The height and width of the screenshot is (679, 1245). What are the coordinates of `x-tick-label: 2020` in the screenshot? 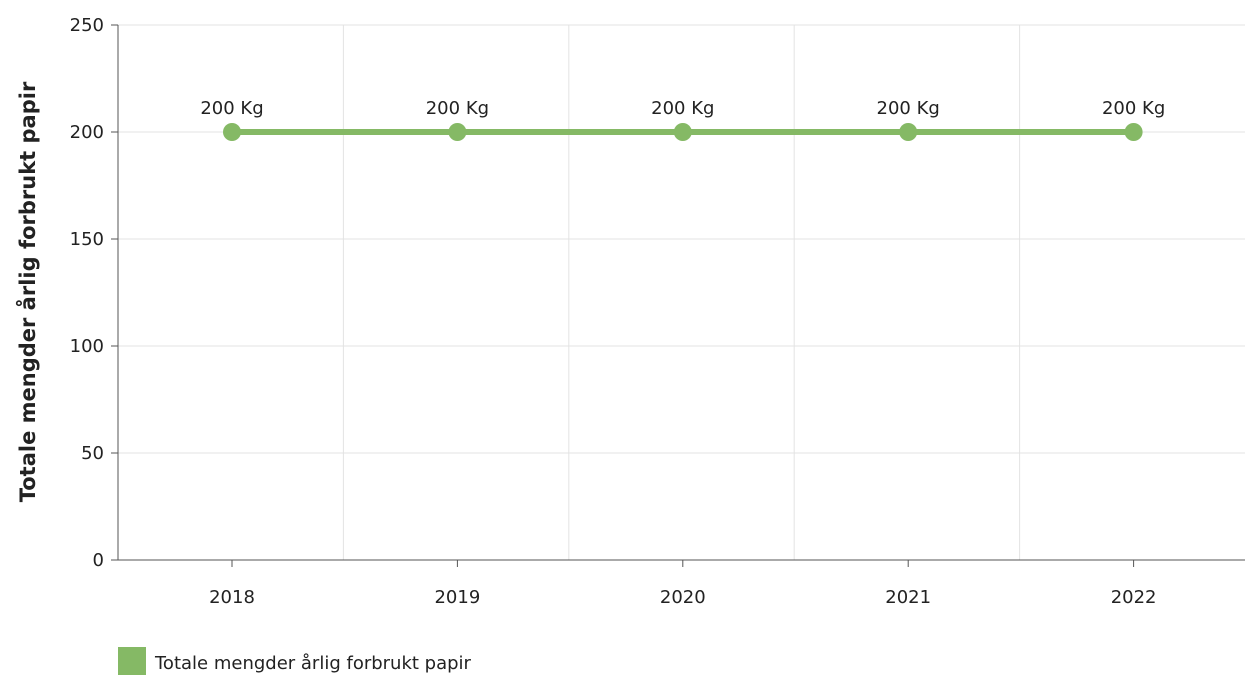 It's located at (683, 597).